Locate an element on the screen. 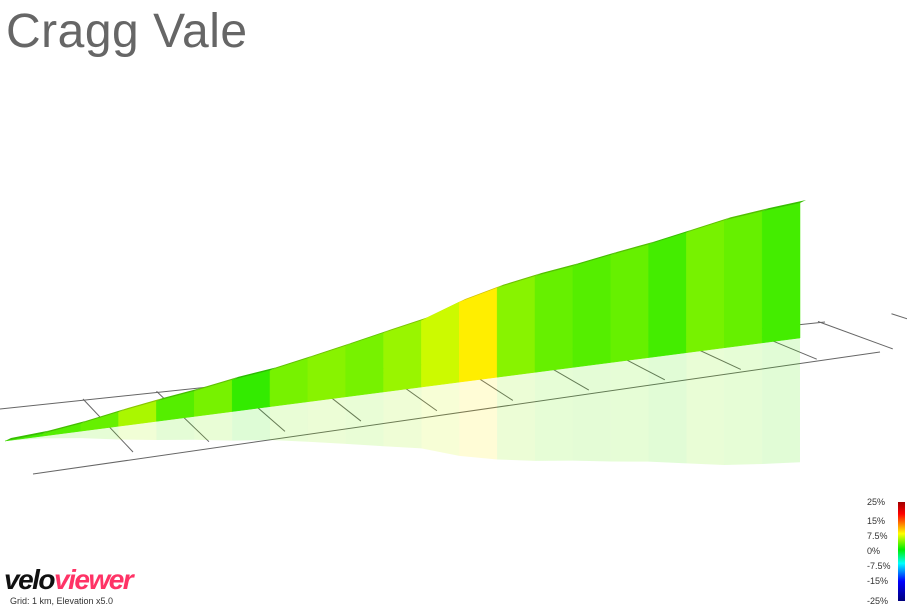 Image resolution: width=907 pixels, height=607 pixels. legend-tick: 7.5% is located at coordinates (877, 536).